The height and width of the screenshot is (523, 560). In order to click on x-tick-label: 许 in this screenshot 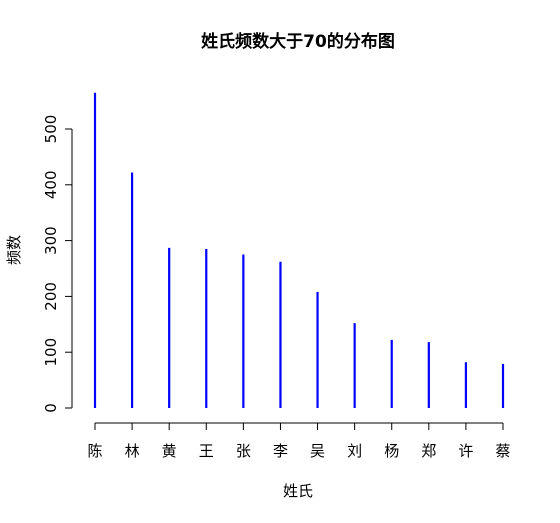, I will do `click(465, 451)`.